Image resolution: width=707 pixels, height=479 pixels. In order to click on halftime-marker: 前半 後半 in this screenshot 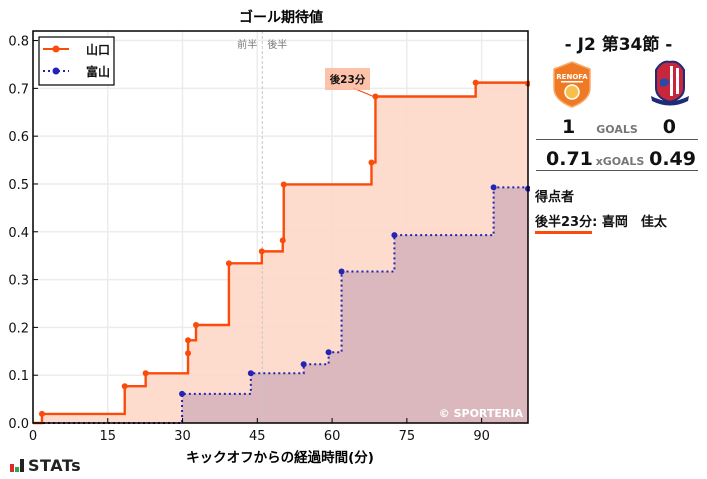, I will do `click(262, 227)`.